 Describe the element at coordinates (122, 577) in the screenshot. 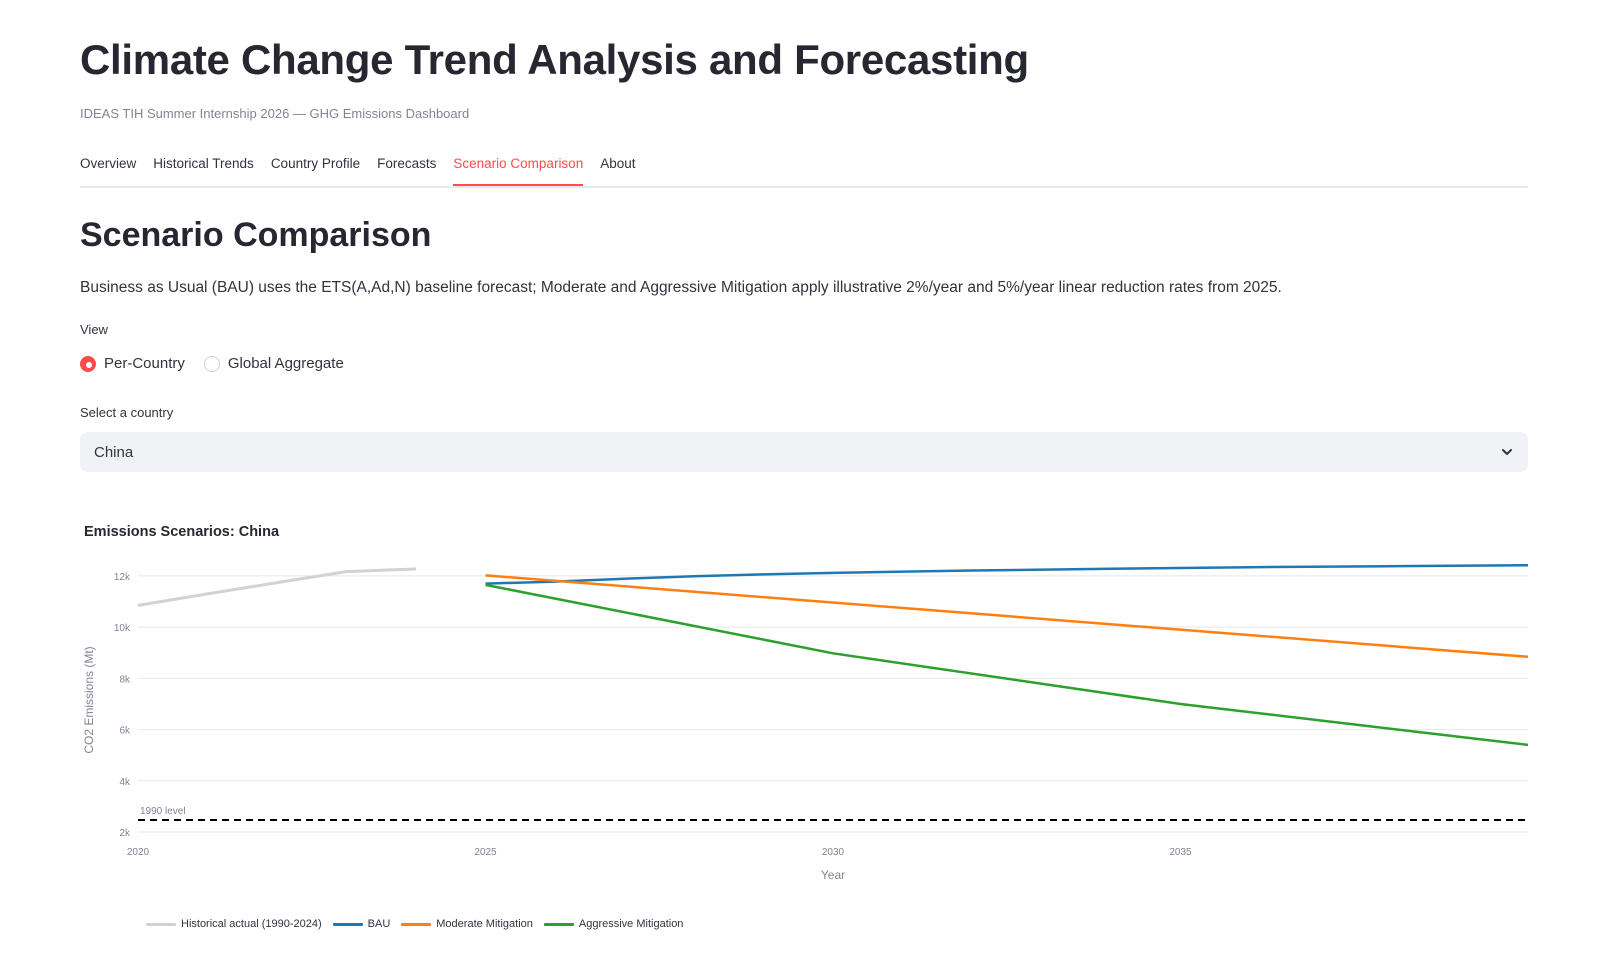

I see `y-tick-label: 12k` at that location.